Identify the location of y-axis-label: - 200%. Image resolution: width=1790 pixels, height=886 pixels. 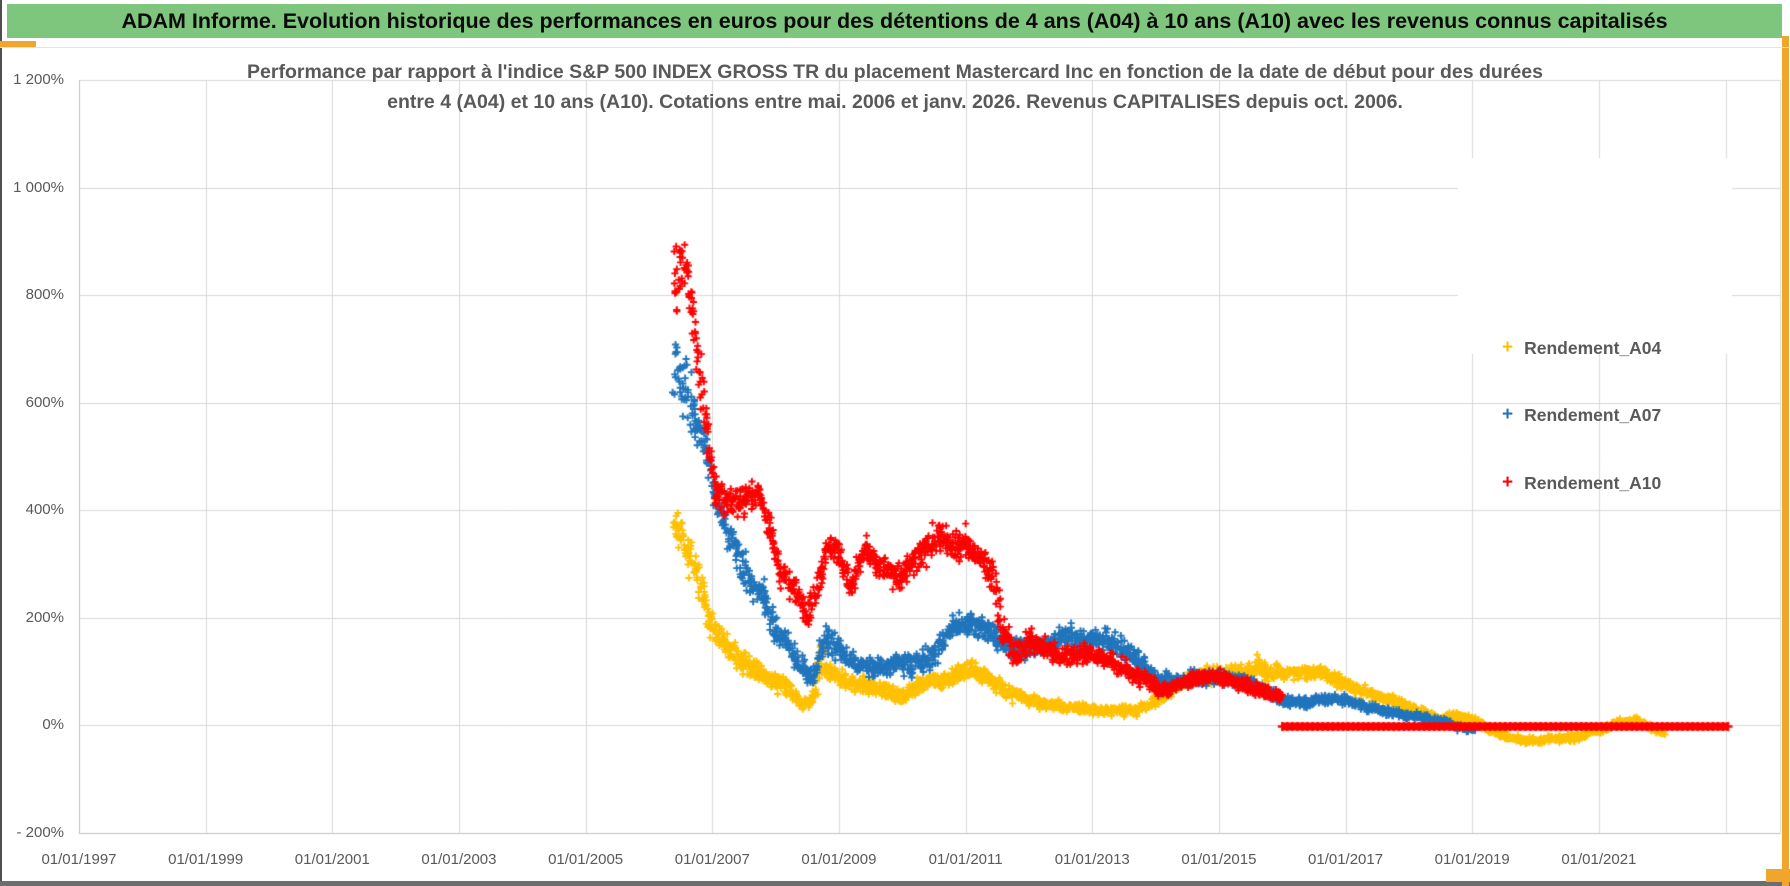
(40, 832).